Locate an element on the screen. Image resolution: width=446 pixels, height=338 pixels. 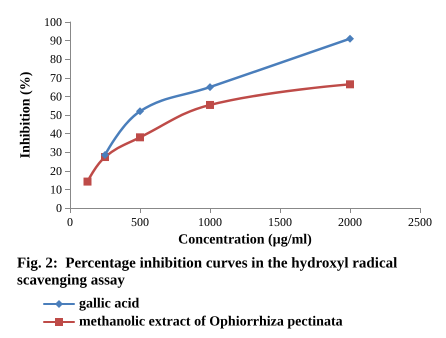
y-tick-label: 60 is located at coordinates (56, 96).